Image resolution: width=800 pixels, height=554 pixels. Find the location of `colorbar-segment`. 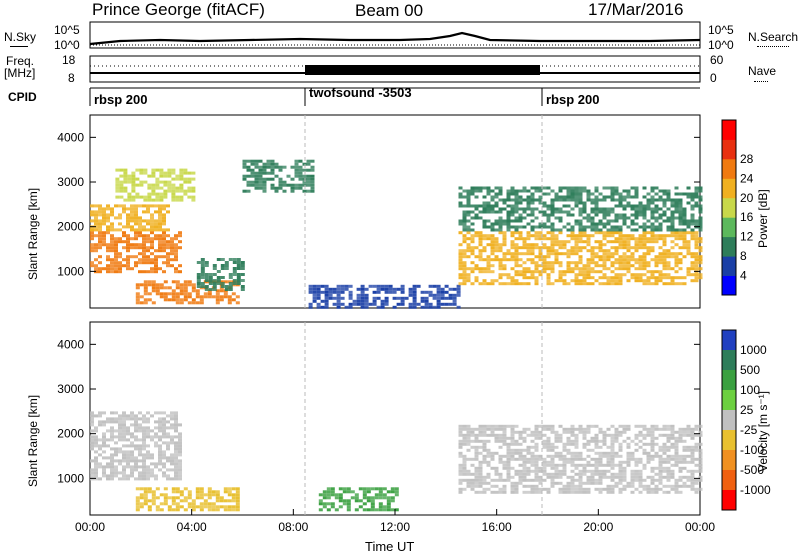

colorbar-segment is located at coordinates (729, 207).